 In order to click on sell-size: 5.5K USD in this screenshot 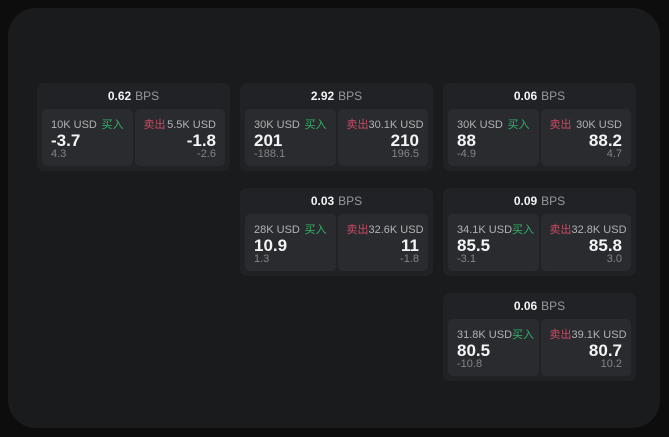, I will do `click(191, 125)`.